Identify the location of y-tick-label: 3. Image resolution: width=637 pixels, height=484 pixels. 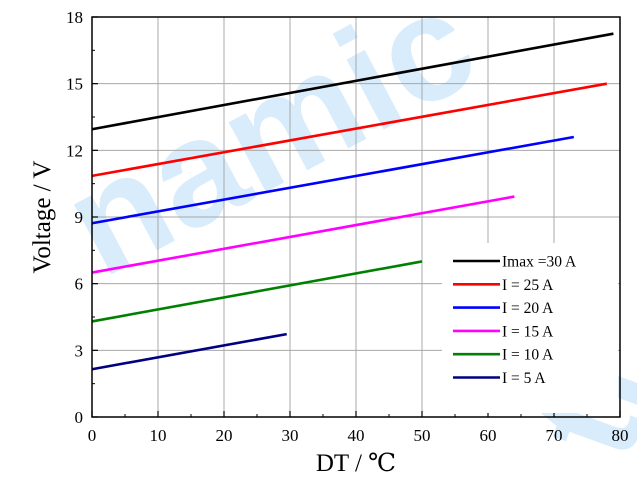
(79, 350).